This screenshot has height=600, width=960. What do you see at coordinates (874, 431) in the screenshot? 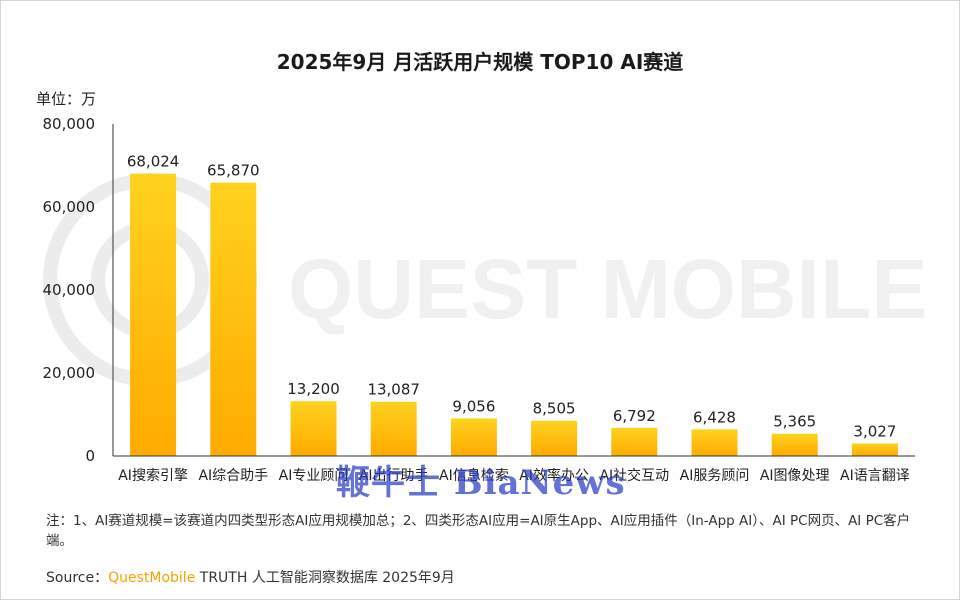
I see `data-label: 3,027` at bounding box center [874, 431].